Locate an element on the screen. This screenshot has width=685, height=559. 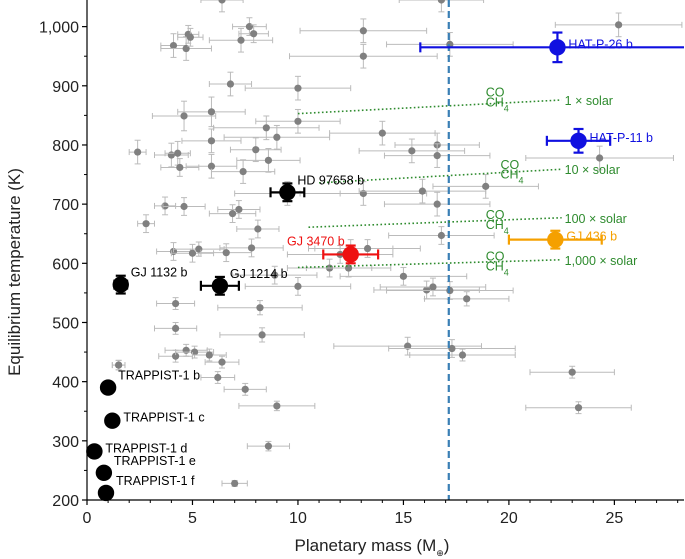
highlight-label: HD 97658 b is located at coordinates (330, 180).